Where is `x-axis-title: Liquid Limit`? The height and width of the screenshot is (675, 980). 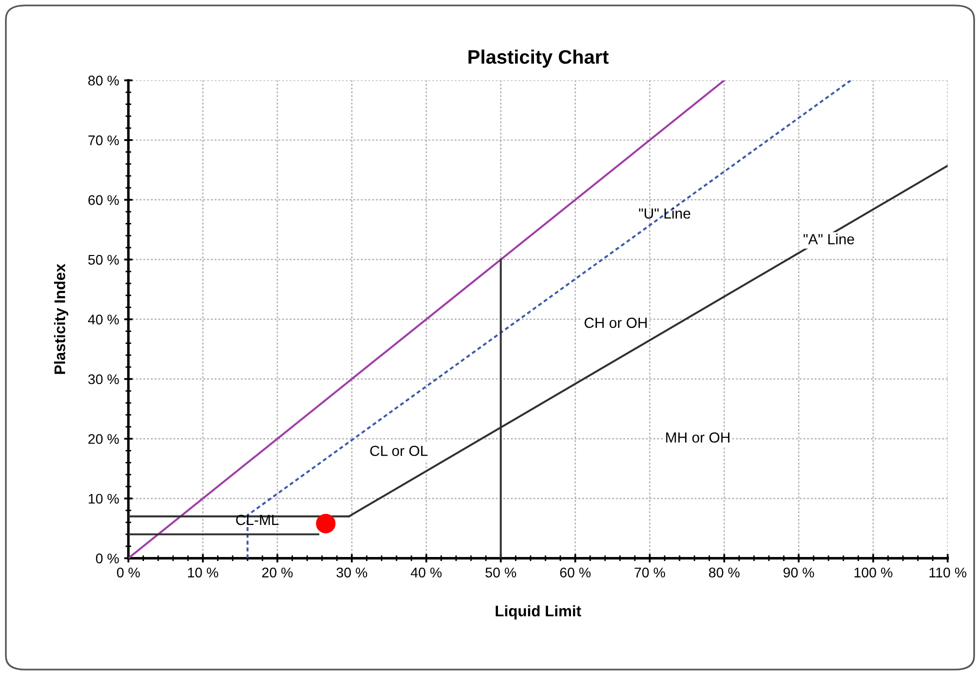 x-axis-title: Liquid Limit is located at coordinates (539, 612).